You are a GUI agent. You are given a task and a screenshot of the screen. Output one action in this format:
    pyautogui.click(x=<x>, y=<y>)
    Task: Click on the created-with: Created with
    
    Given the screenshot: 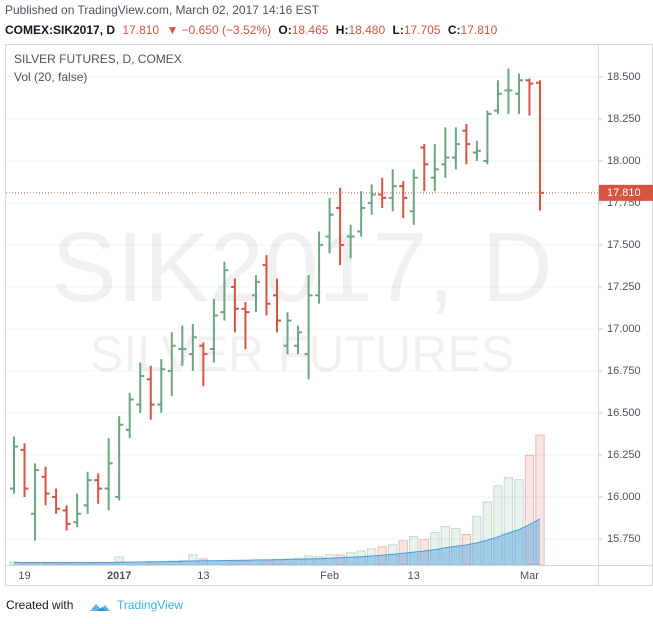 What is the action you would take?
    pyautogui.click(x=39, y=605)
    